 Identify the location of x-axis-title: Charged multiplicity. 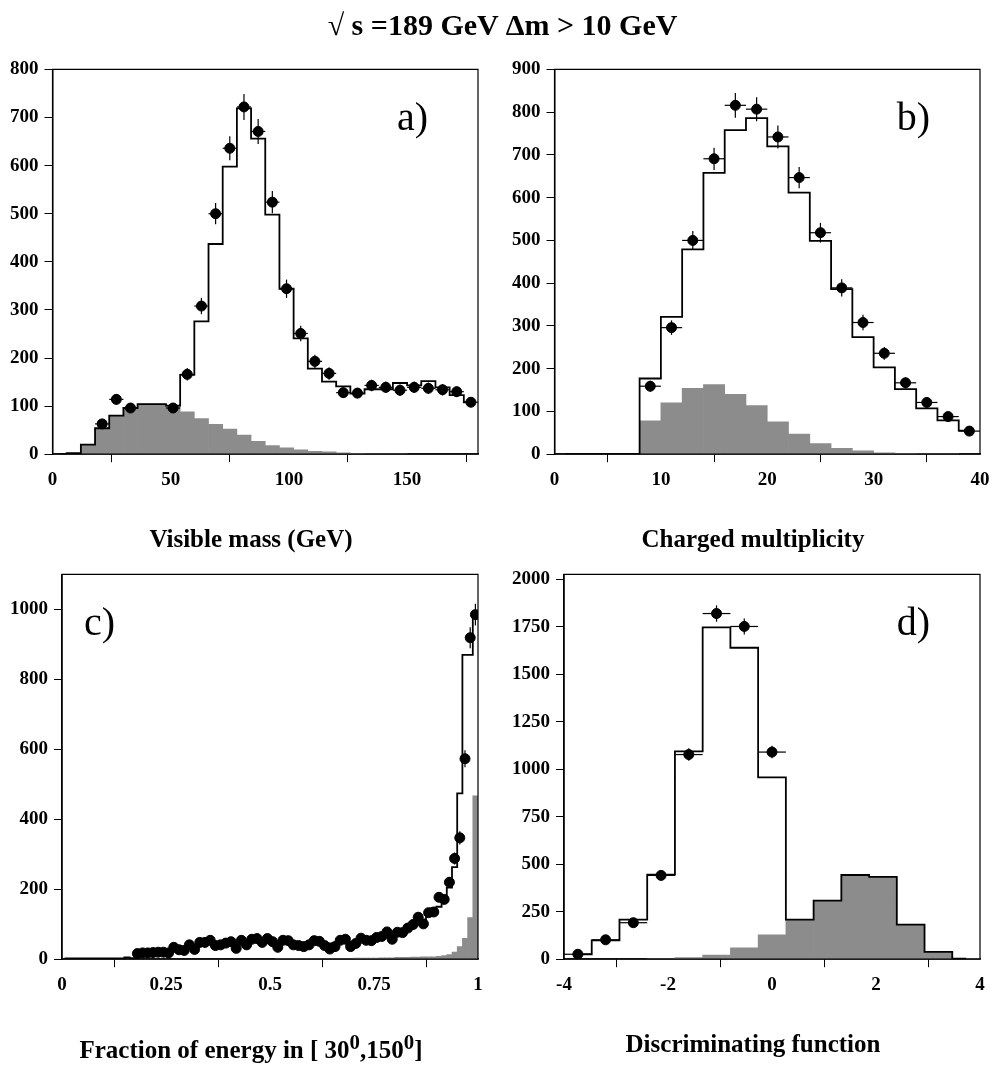
(753, 539).